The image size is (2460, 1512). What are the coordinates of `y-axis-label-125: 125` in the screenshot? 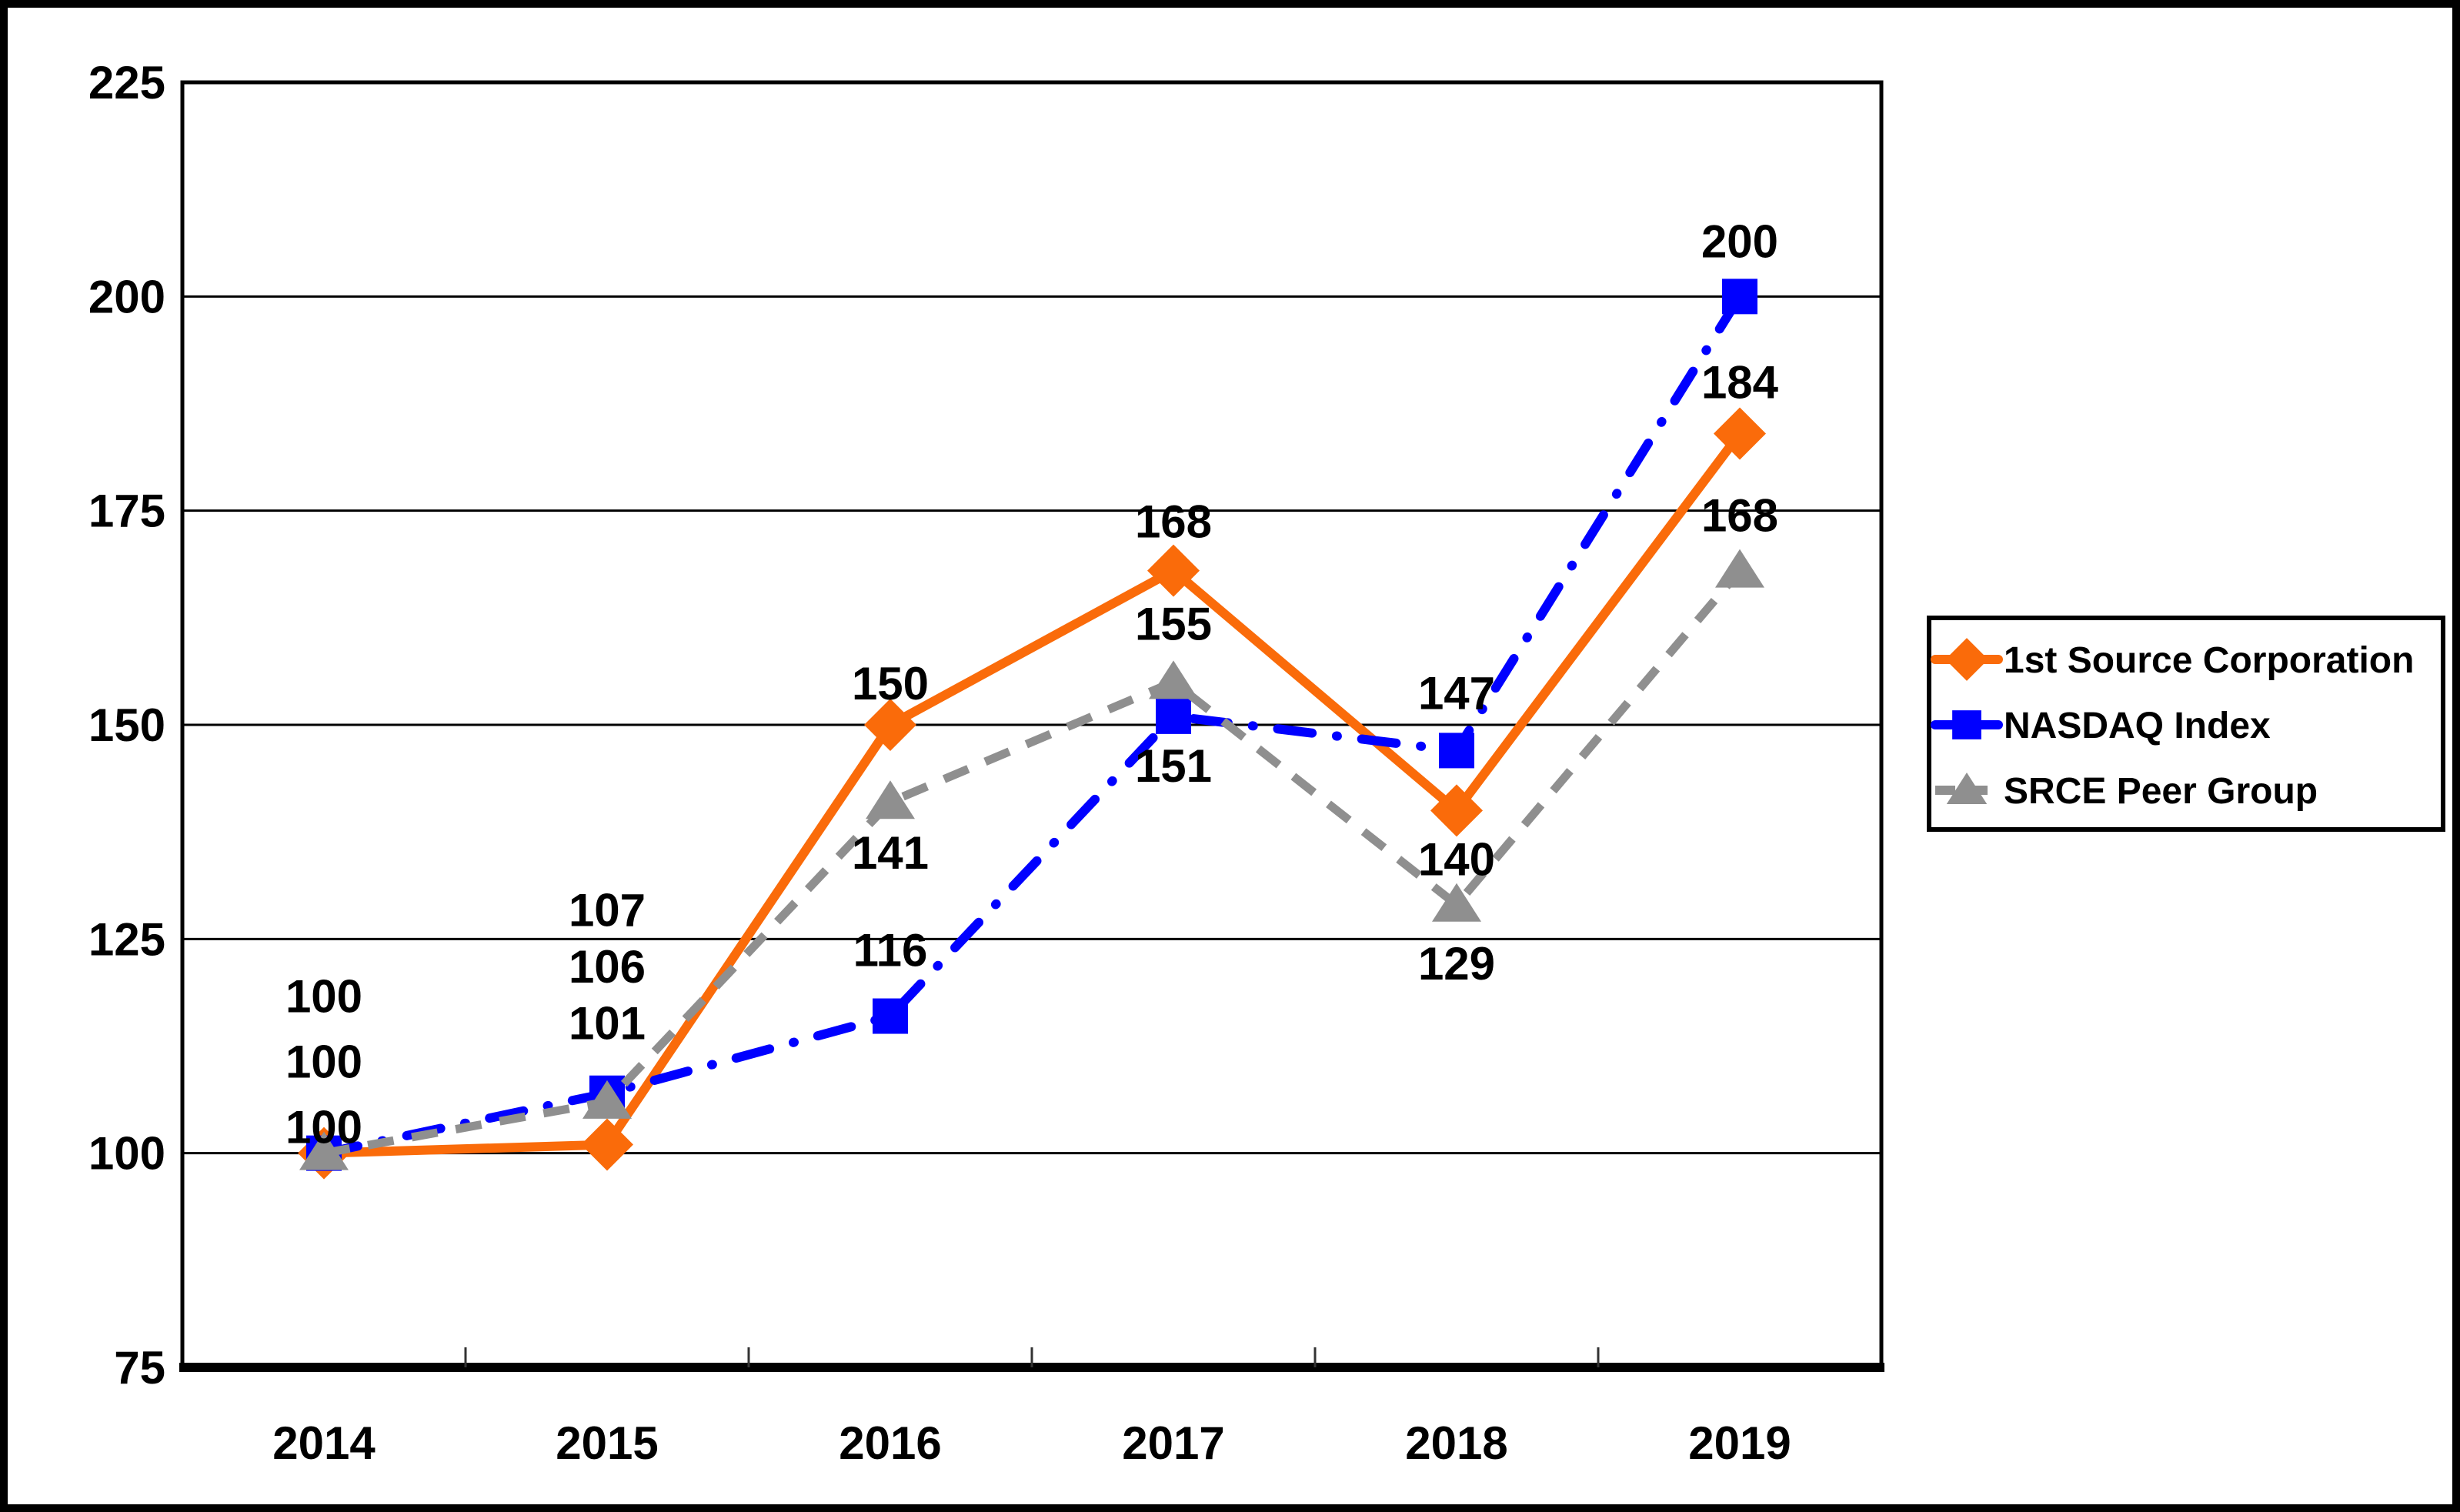 It's located at (126, 939).